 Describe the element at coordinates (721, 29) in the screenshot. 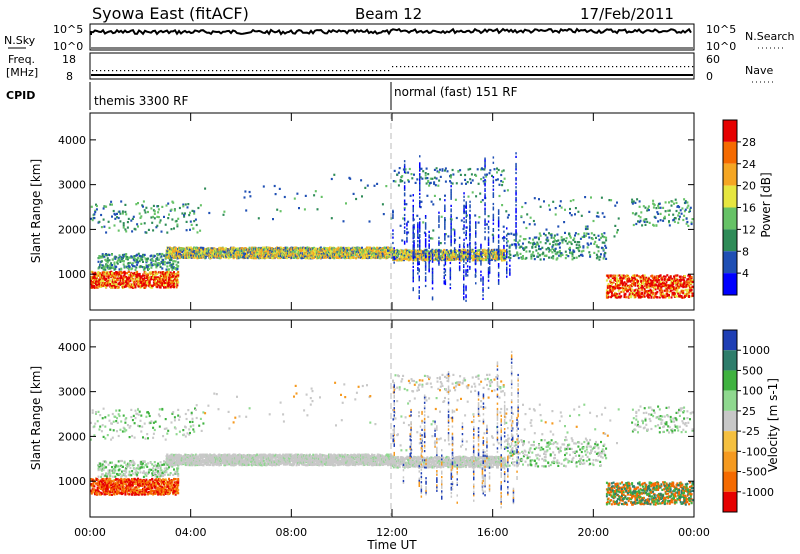

I see `noise-right-top: 10^5` at that location.